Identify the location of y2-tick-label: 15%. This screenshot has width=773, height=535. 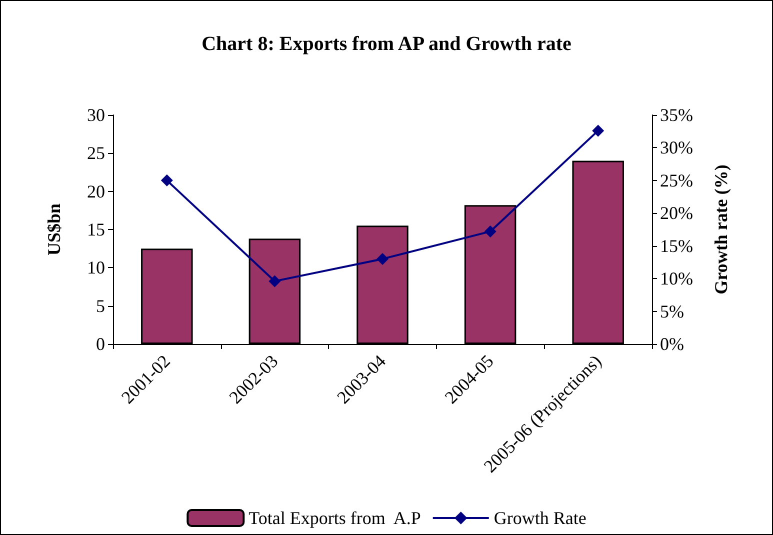
(676, 246).